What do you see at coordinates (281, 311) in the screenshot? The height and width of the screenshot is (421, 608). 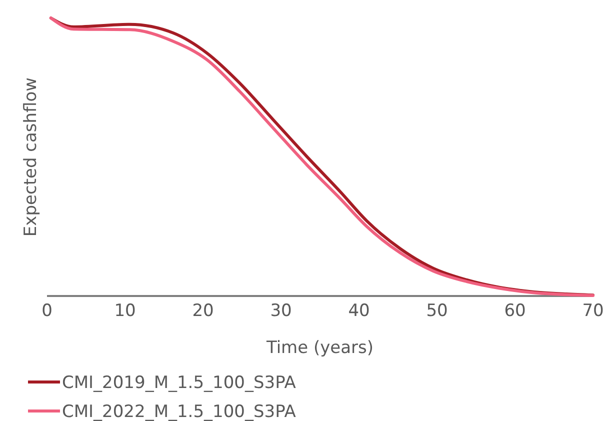 I see `x-tick-label: 30` at bounding box center [281, 311].